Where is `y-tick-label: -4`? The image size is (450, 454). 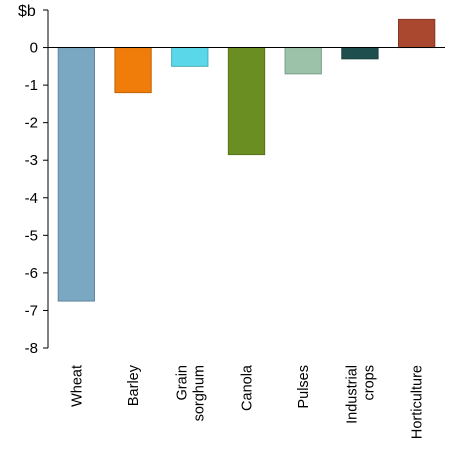 y-tick-label: -4 is located at coordinates (31, 198).